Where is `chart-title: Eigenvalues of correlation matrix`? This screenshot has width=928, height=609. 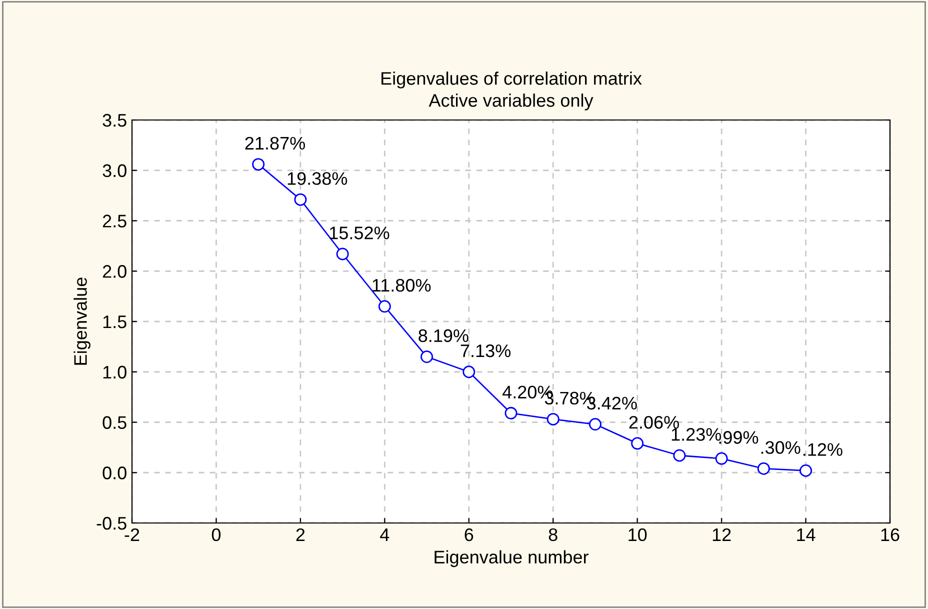
chart-title: Eigenvalues of correlation matrix is located at coordinates (512, 80).